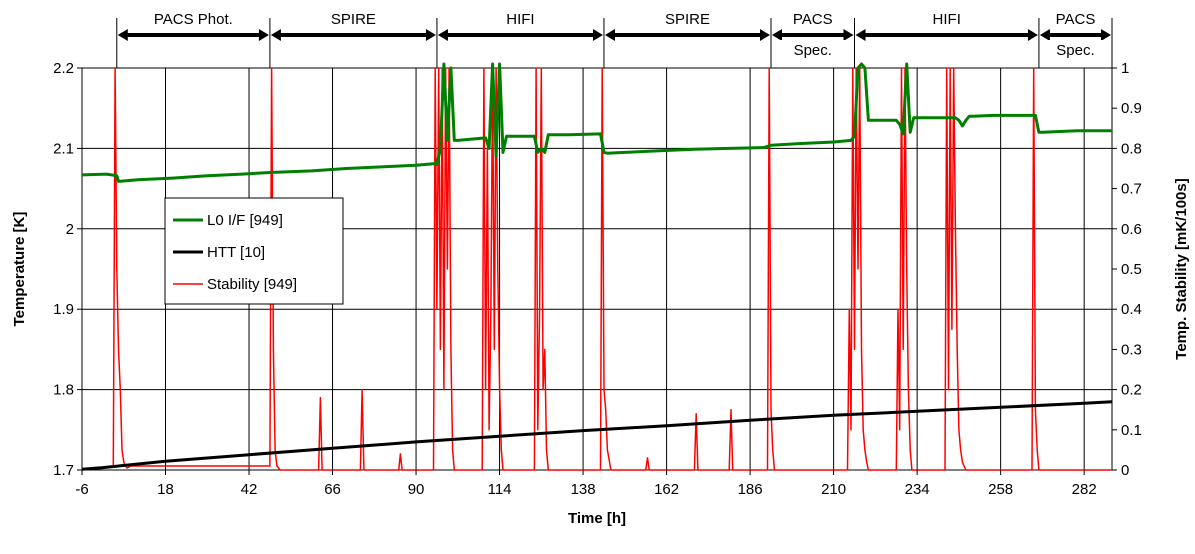  Describe the element at coordinates (500, 489) in the screenshot. I see `x-tick-label: 114` at that location.